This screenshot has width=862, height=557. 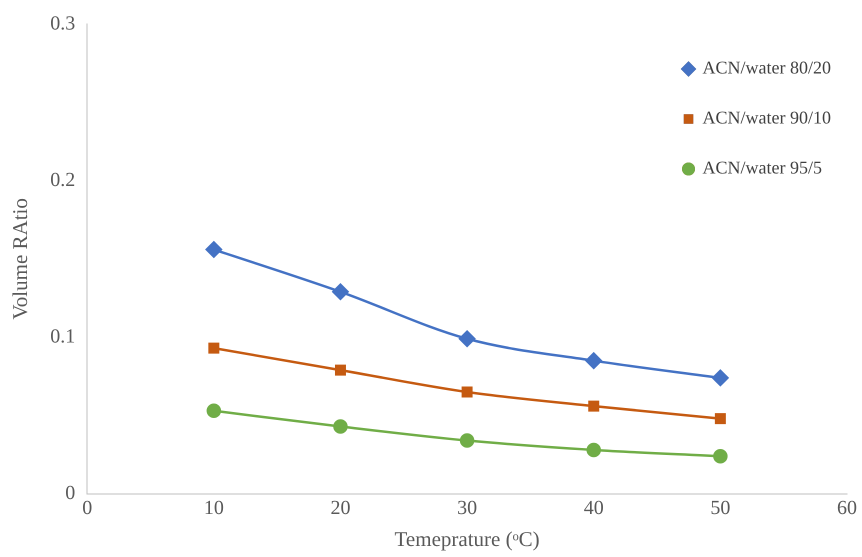 I want to click on y-axis-title: Volume RAtio, so click(x=20, y=259).